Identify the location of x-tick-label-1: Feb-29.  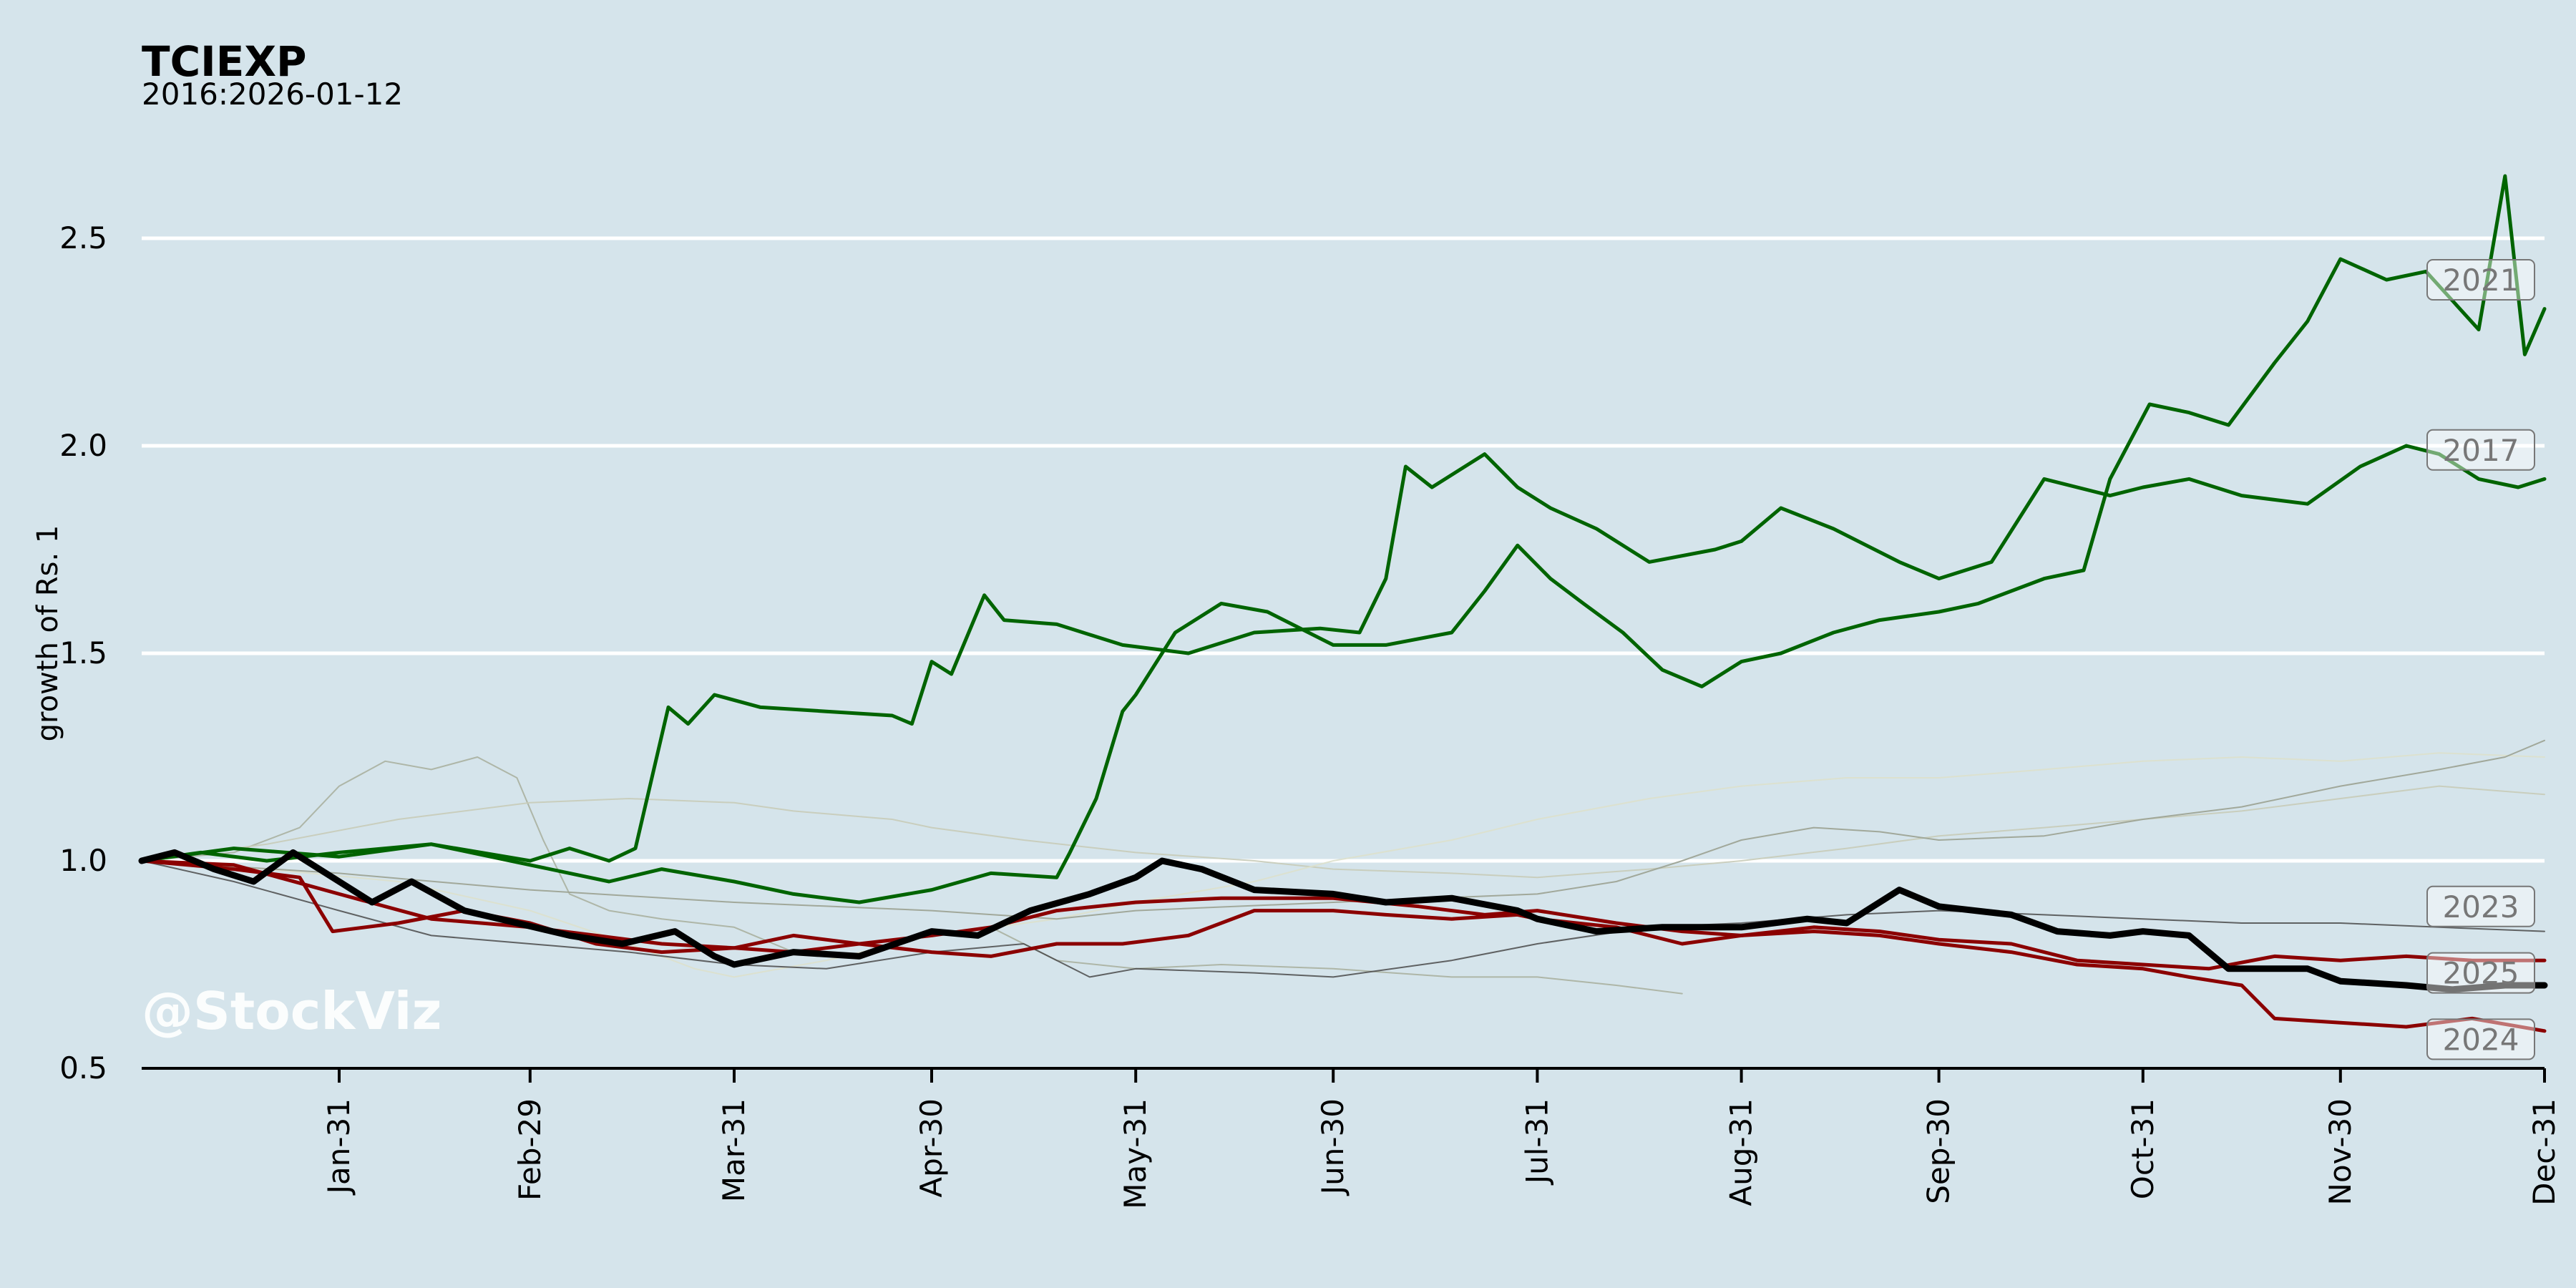
(529, 1149).